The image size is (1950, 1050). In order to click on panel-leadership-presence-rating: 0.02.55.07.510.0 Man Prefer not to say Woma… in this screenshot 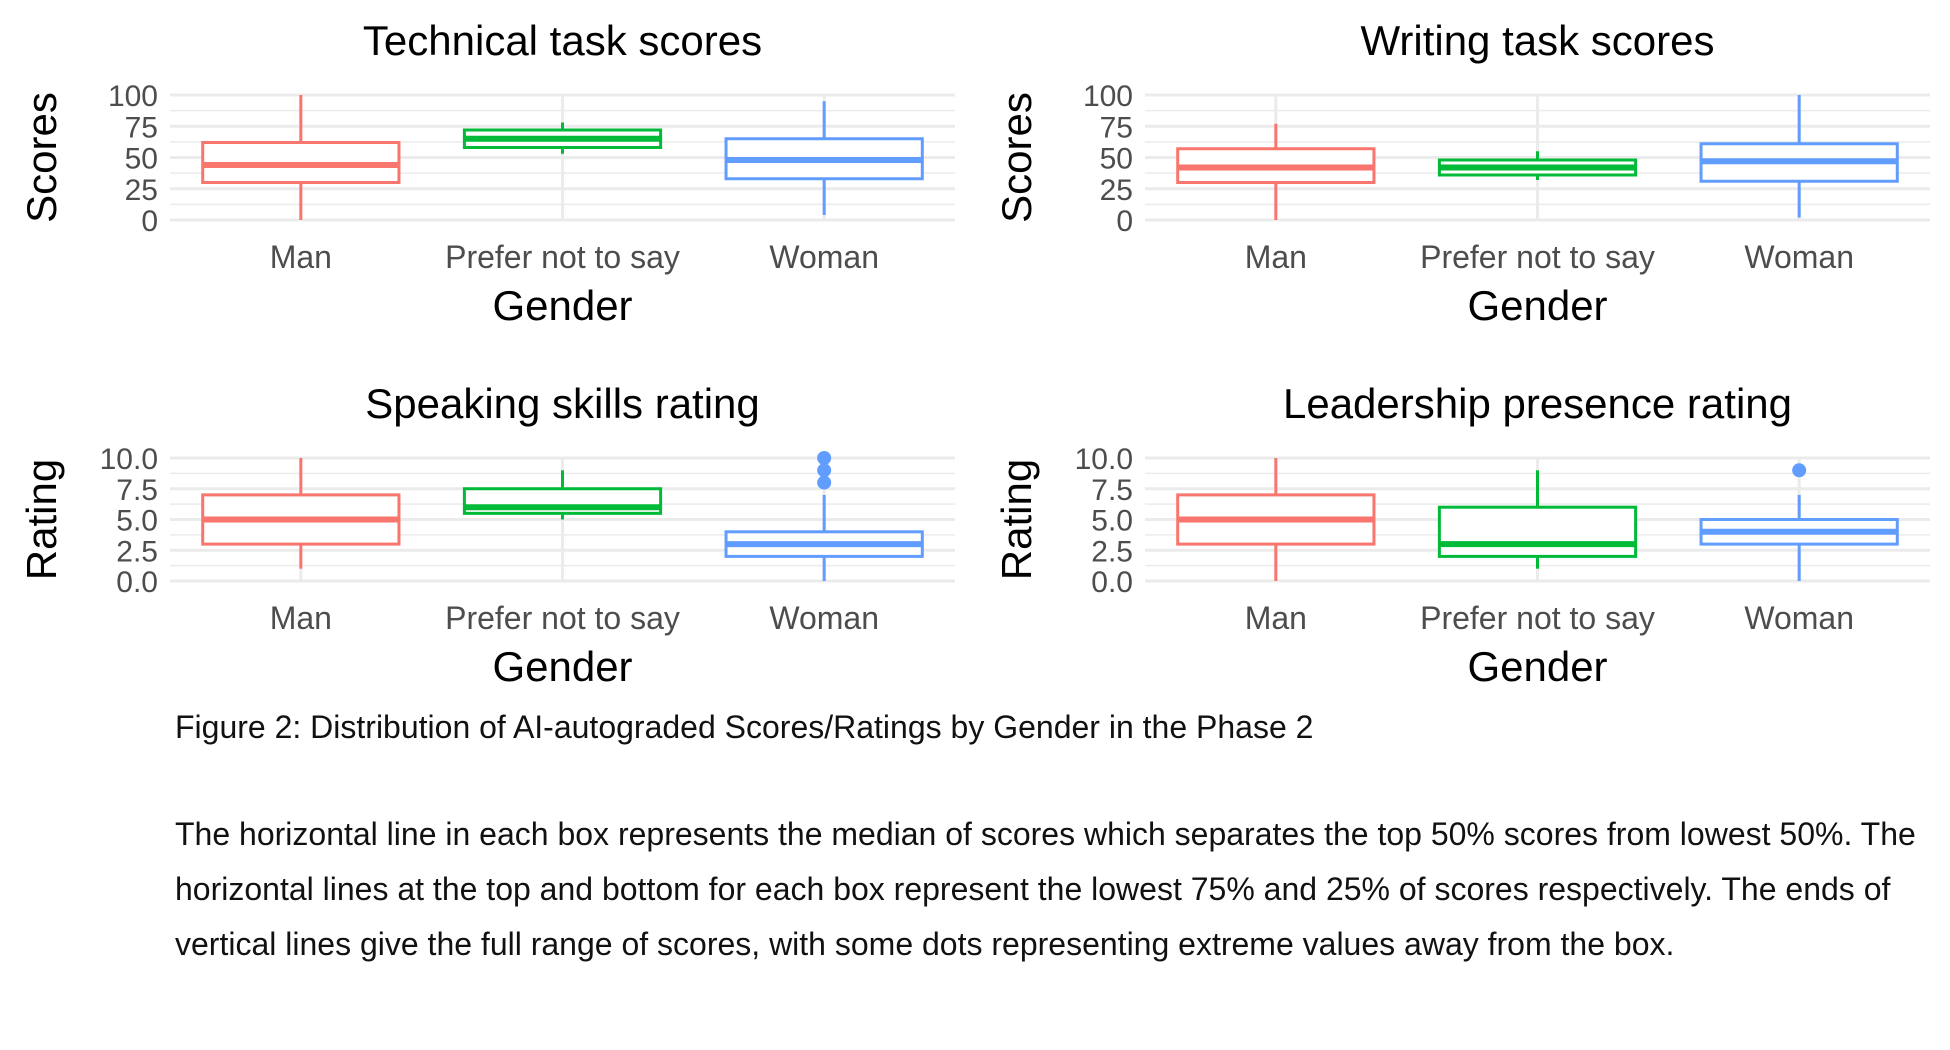, I will do `click(1461, 535)`.